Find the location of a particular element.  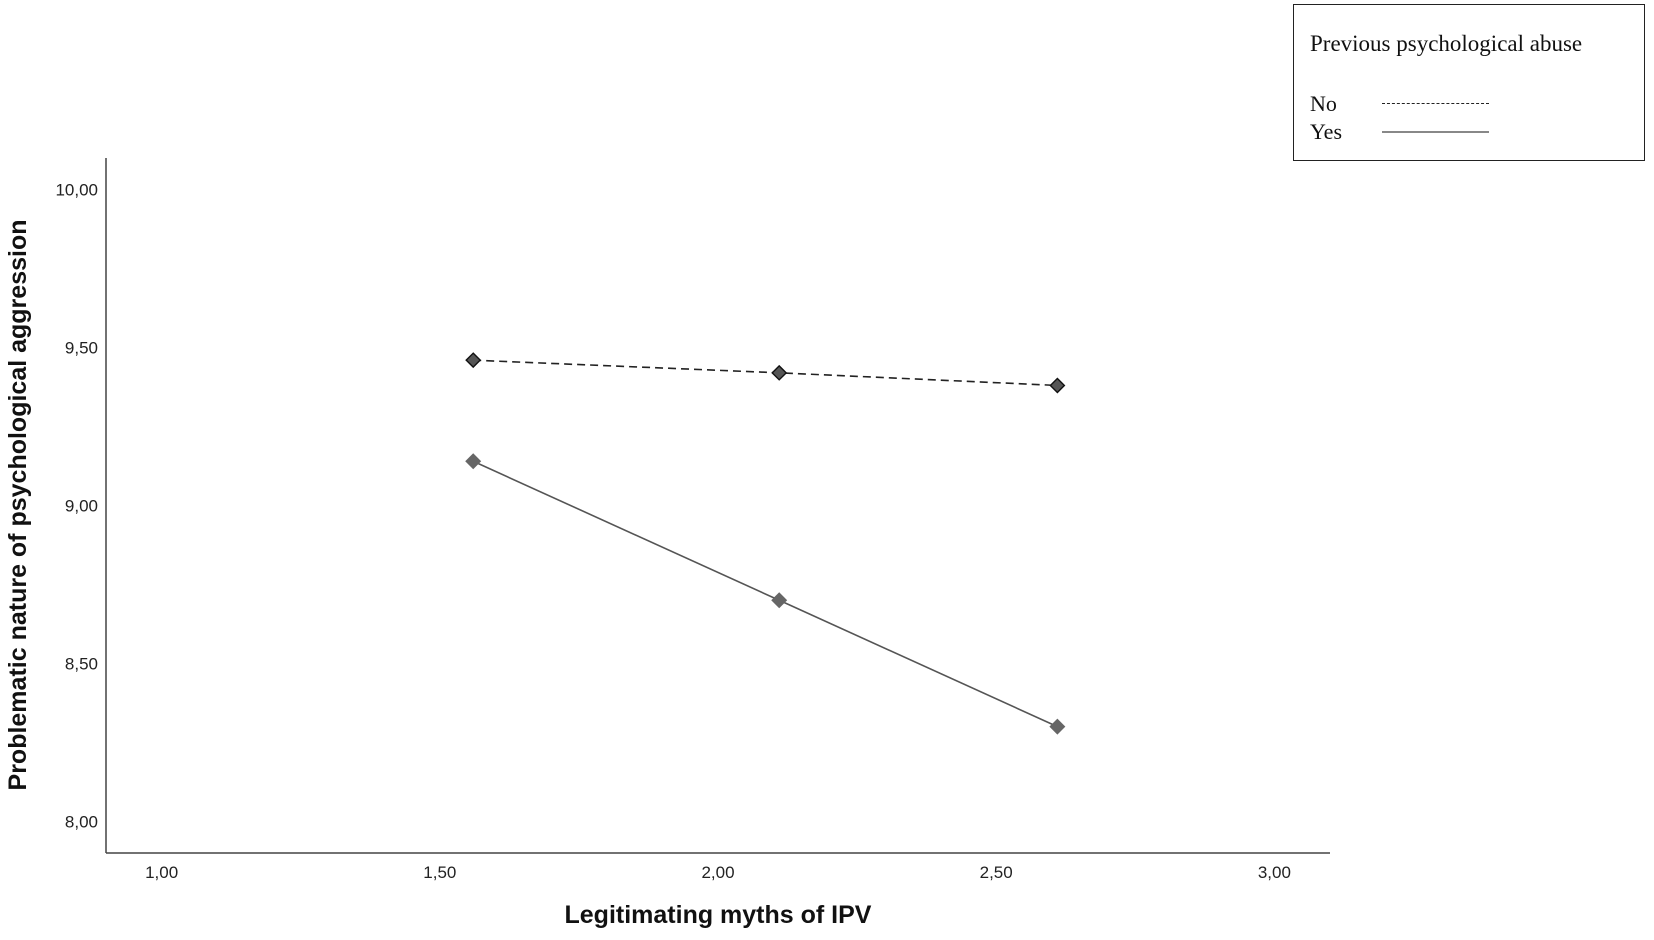

x-tick-label: 1,00 is located at coordinates (161, 872).